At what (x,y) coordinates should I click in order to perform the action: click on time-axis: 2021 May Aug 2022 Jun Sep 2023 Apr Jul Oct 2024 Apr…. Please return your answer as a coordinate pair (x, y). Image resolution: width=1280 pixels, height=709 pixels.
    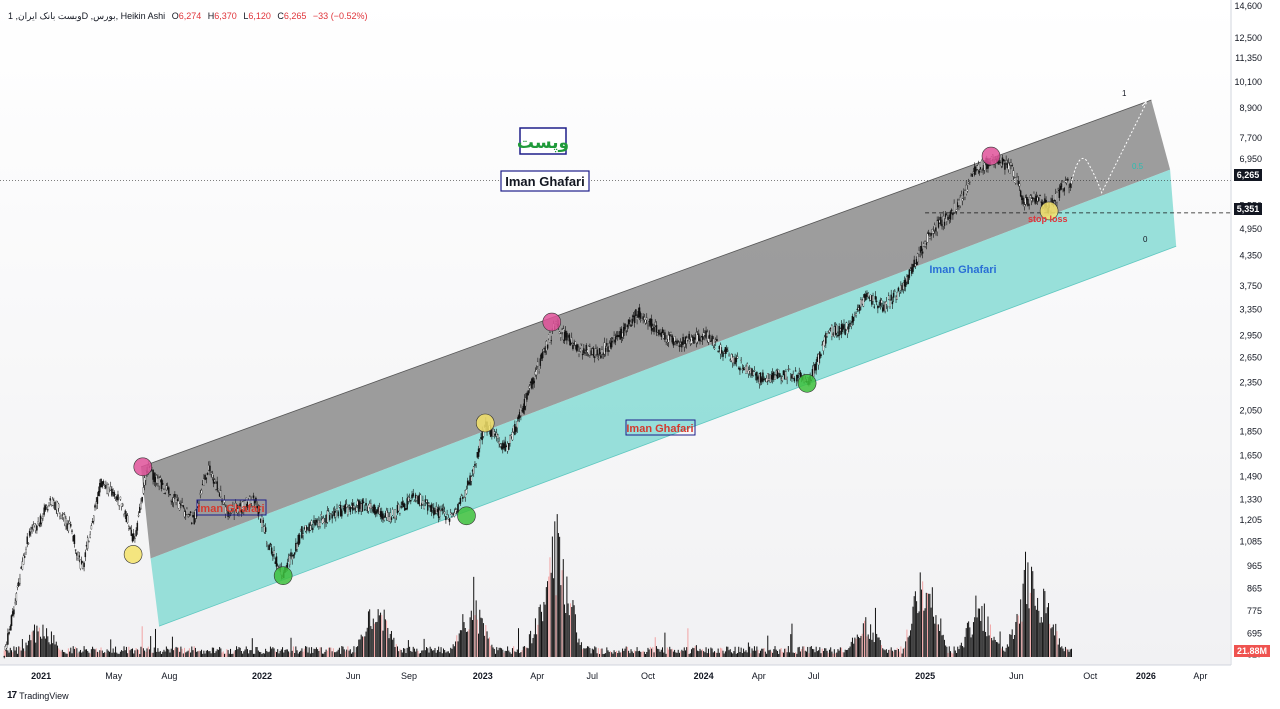
    Looking at the image, I should click on (615, 672).